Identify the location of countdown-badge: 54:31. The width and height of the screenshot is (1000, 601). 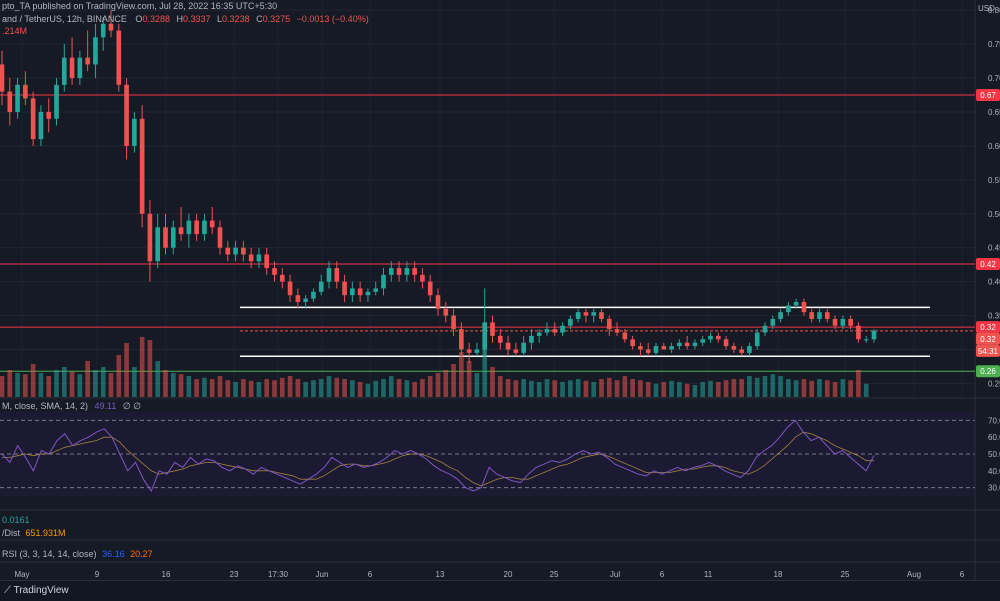
(988, 351).